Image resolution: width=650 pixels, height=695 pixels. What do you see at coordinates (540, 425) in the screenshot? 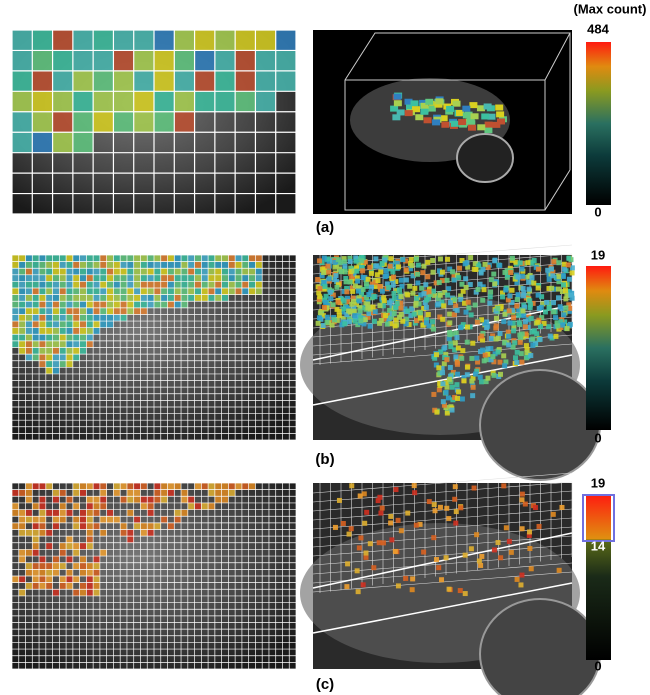
I see `eye` at bounding box center [540, 425].